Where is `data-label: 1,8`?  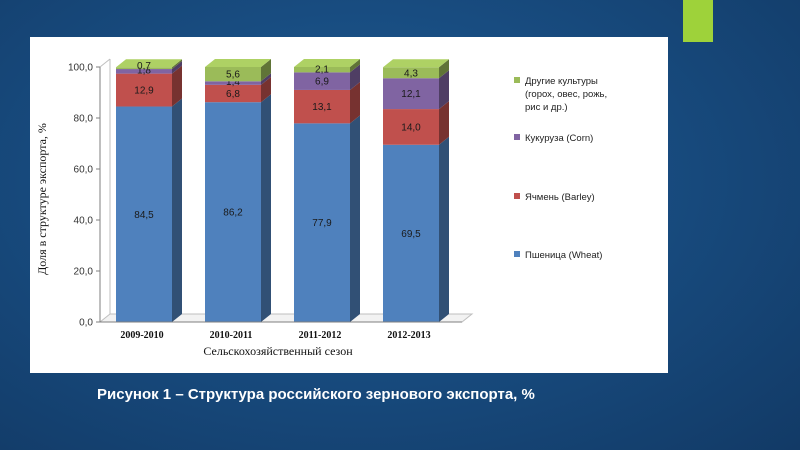 data-label: 1,8 is located at coordinates (144, 71).